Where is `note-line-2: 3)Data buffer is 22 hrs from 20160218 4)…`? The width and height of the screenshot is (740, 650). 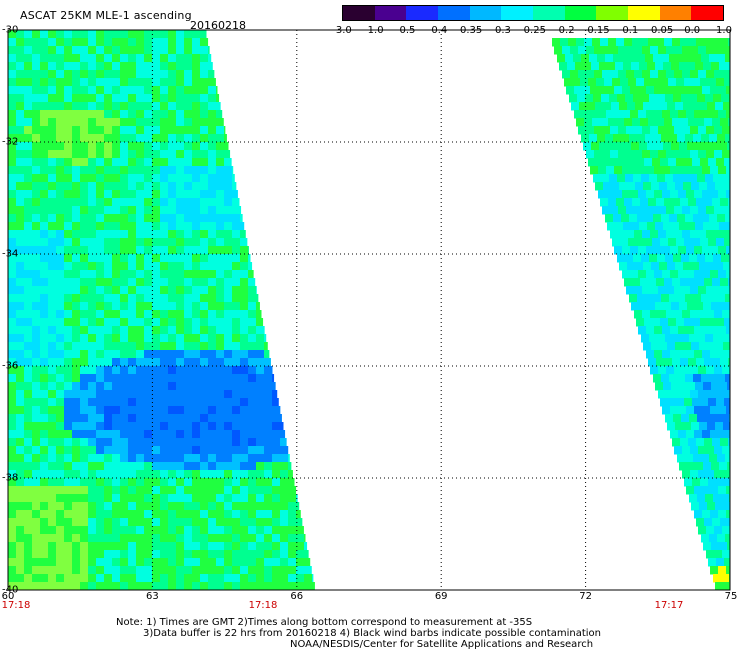
note-line-2: 3)Data buffer is 22 hrs from 20160218 4)… is located at coordinates (372, 633).